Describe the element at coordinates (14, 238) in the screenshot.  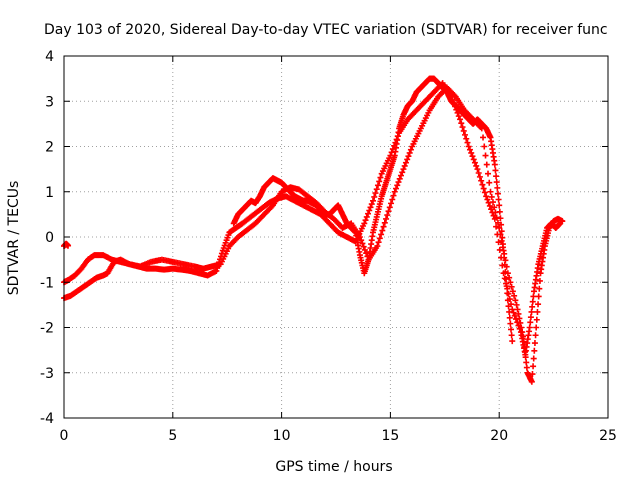
I see `y-axis-label: SDTVAR / TECUs` at that location.